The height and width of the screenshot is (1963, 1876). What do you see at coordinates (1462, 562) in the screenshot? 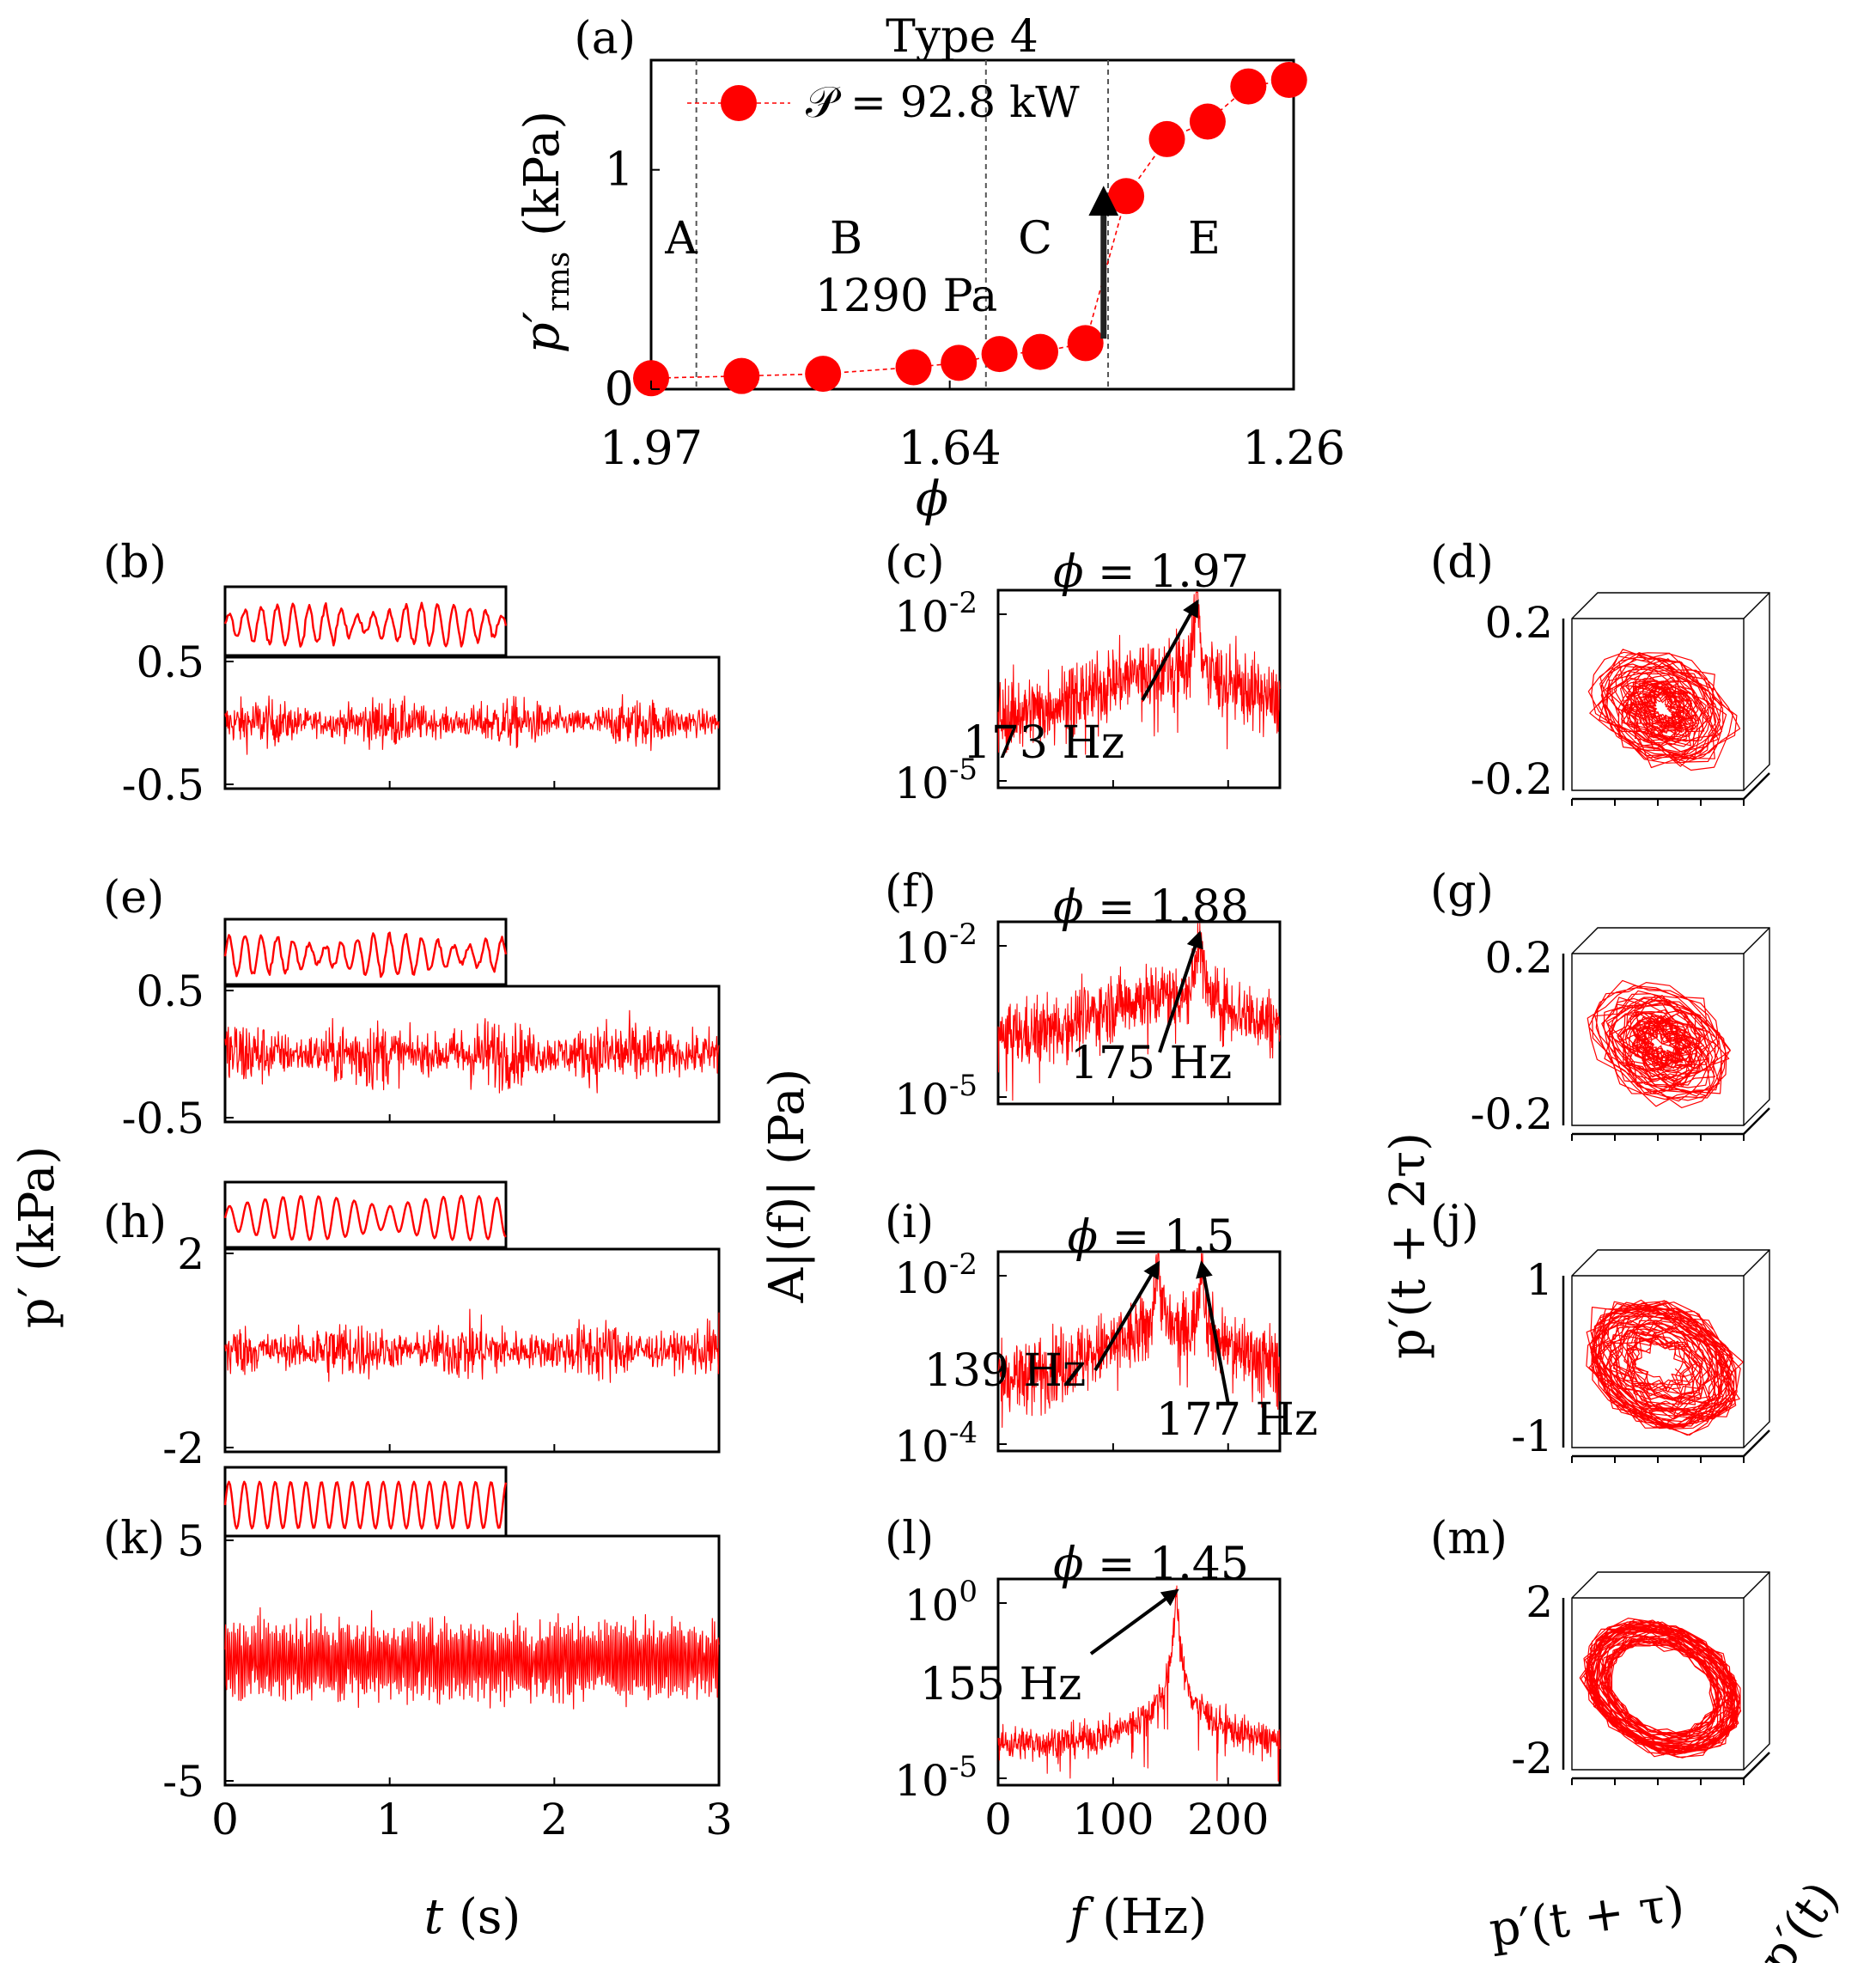
I see `panel-label-d: (d)` at bounding box center [1462, 562].